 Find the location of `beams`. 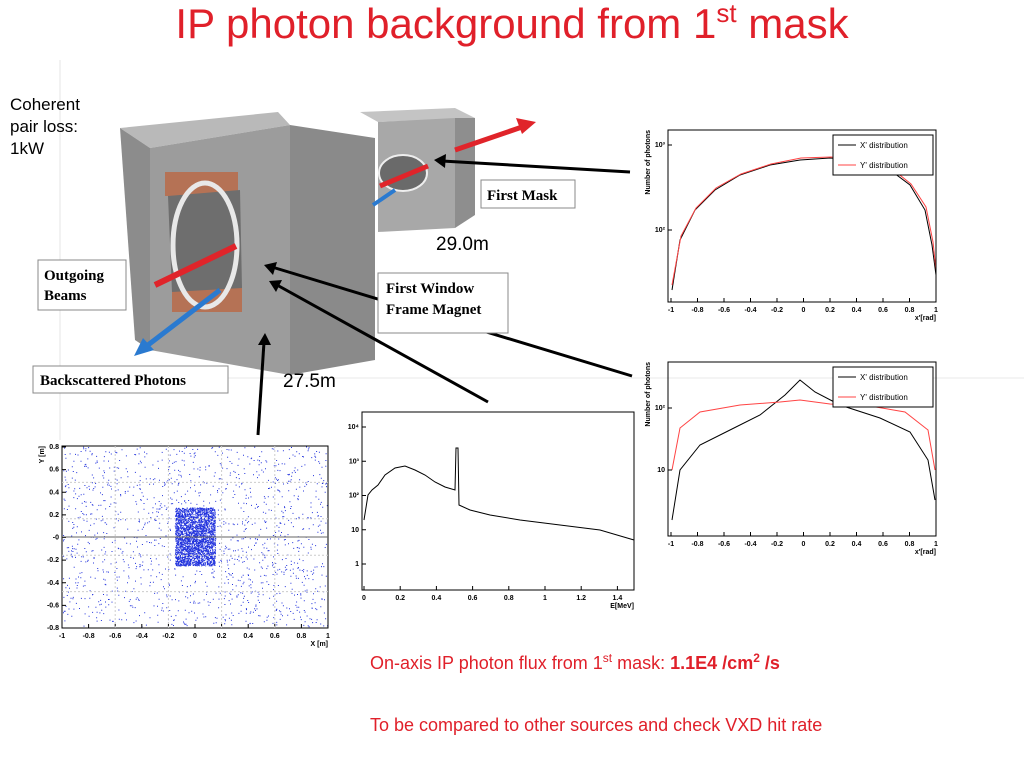

beams is located at coordinates (335, 237).